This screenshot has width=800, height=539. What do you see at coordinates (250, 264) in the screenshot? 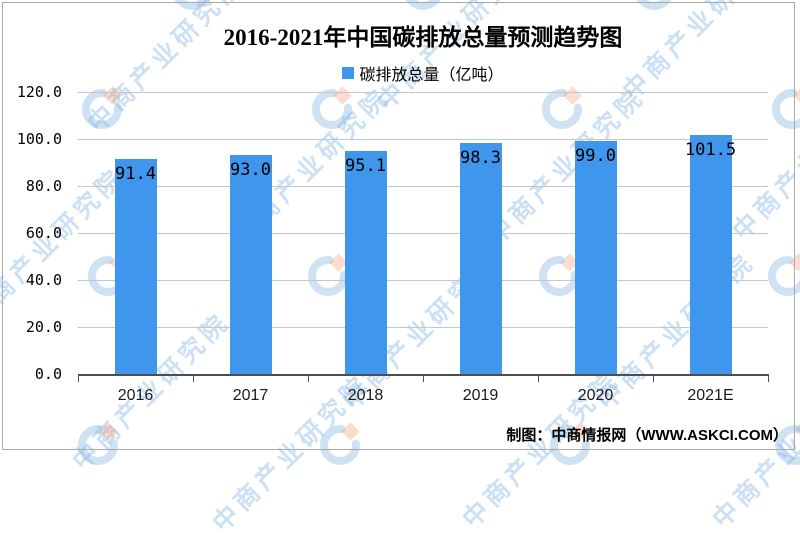
I see `bar-2017` at bounding box center [250, 264].